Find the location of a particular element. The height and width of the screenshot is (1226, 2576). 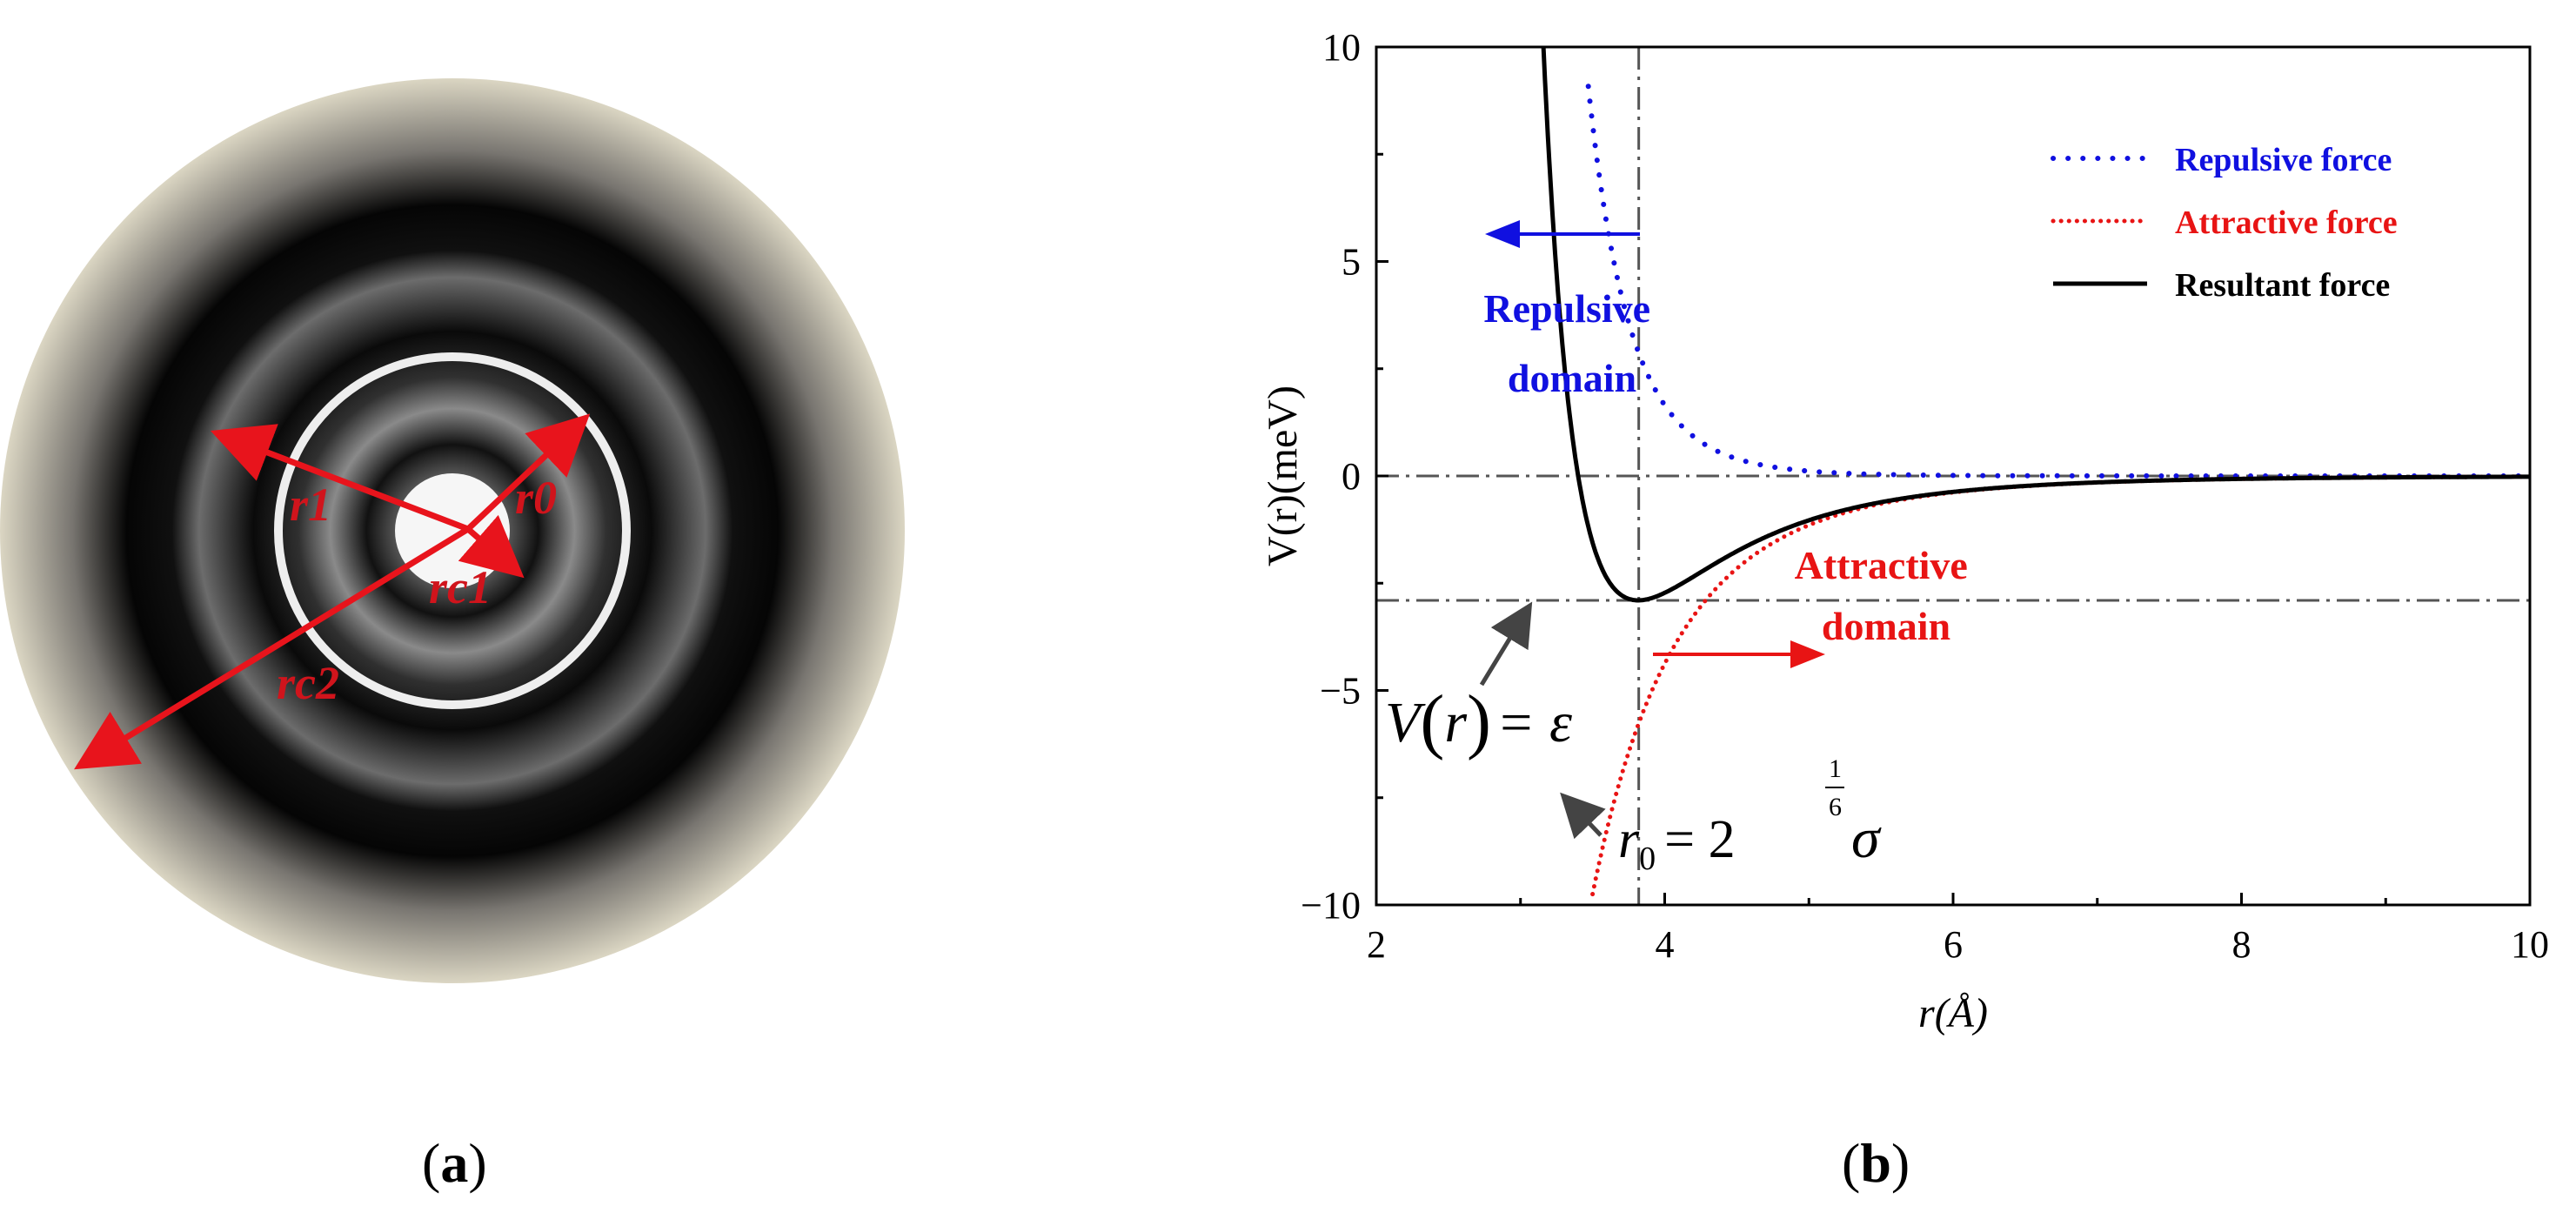

r0-ring is located at coordinates (452, 530).